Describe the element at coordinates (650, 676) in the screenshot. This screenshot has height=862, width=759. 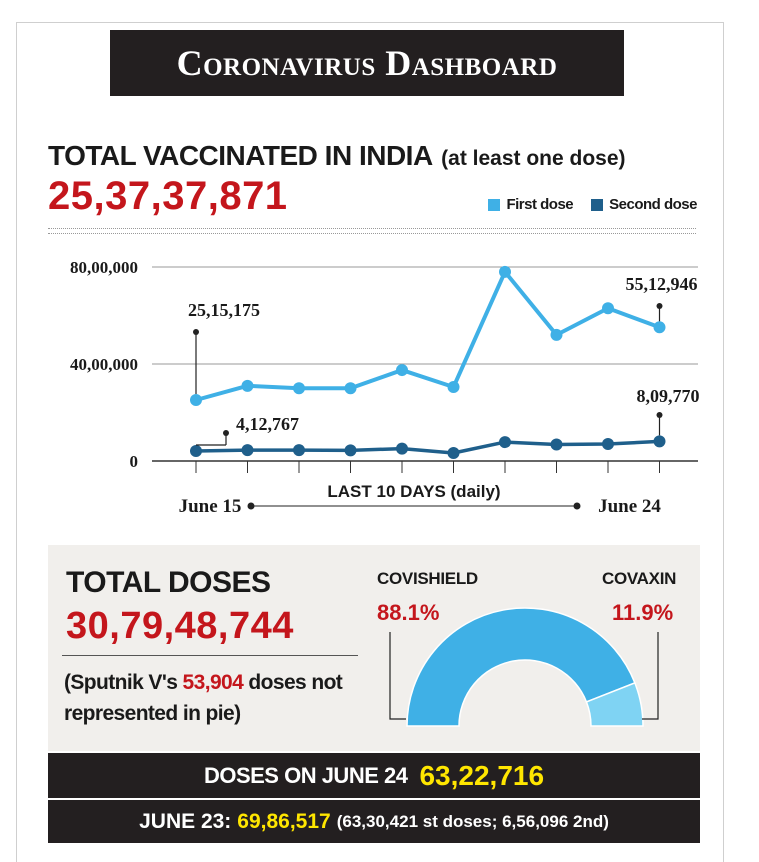
I see `covaxin-leader` at that location.